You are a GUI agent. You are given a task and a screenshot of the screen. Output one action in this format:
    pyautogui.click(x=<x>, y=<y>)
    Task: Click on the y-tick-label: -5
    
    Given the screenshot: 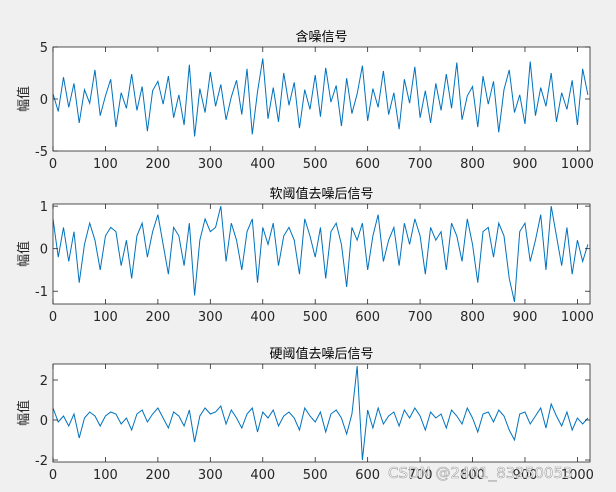 What is the action you would take?
    pyautogui.click(x=41, y=152)
    